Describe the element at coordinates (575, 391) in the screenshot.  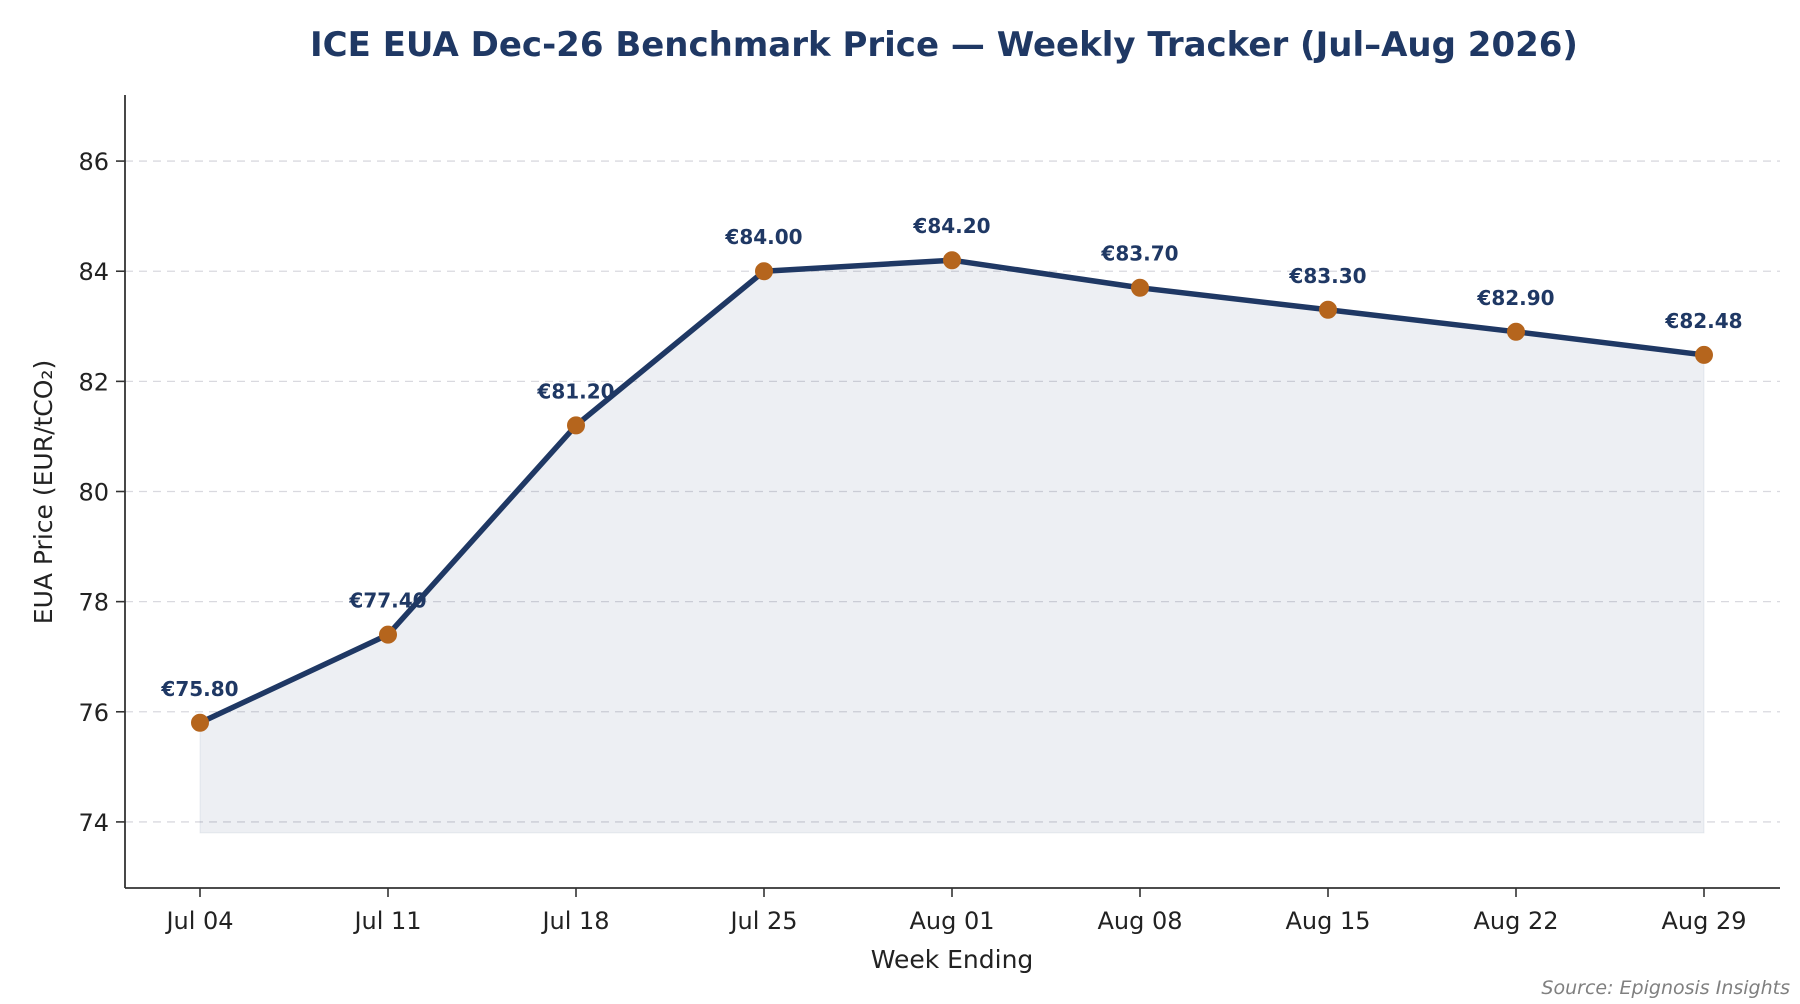
I see `price-data-label: €81.20` at that location.